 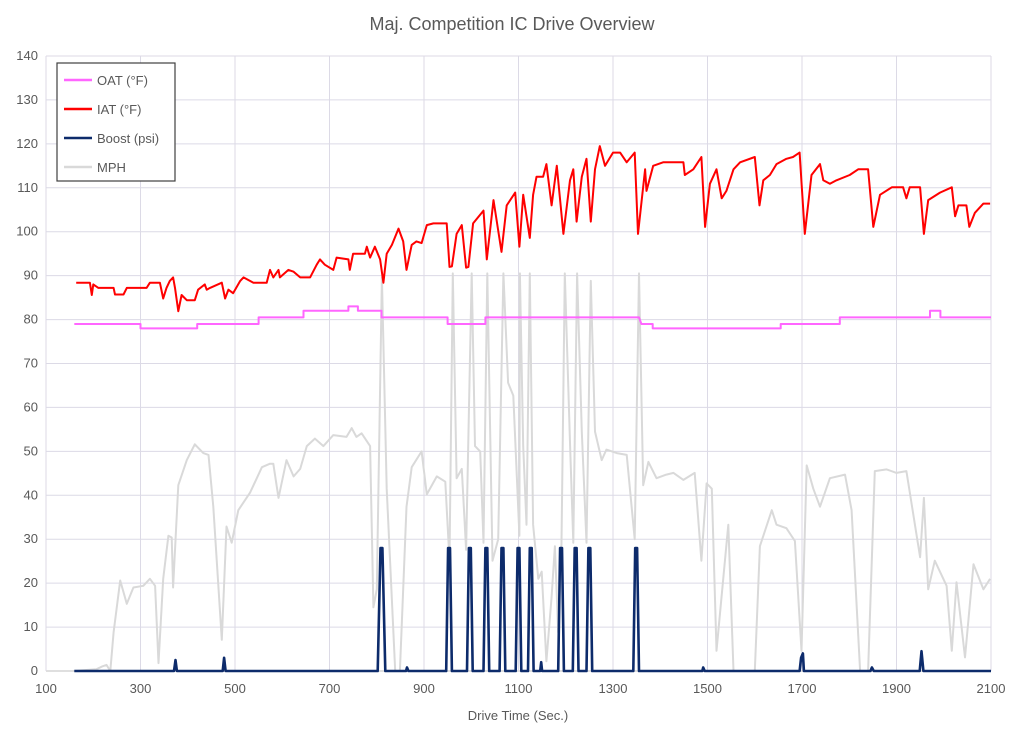 I want to click on x-tick-label: 100, so click(x=46, y=688).